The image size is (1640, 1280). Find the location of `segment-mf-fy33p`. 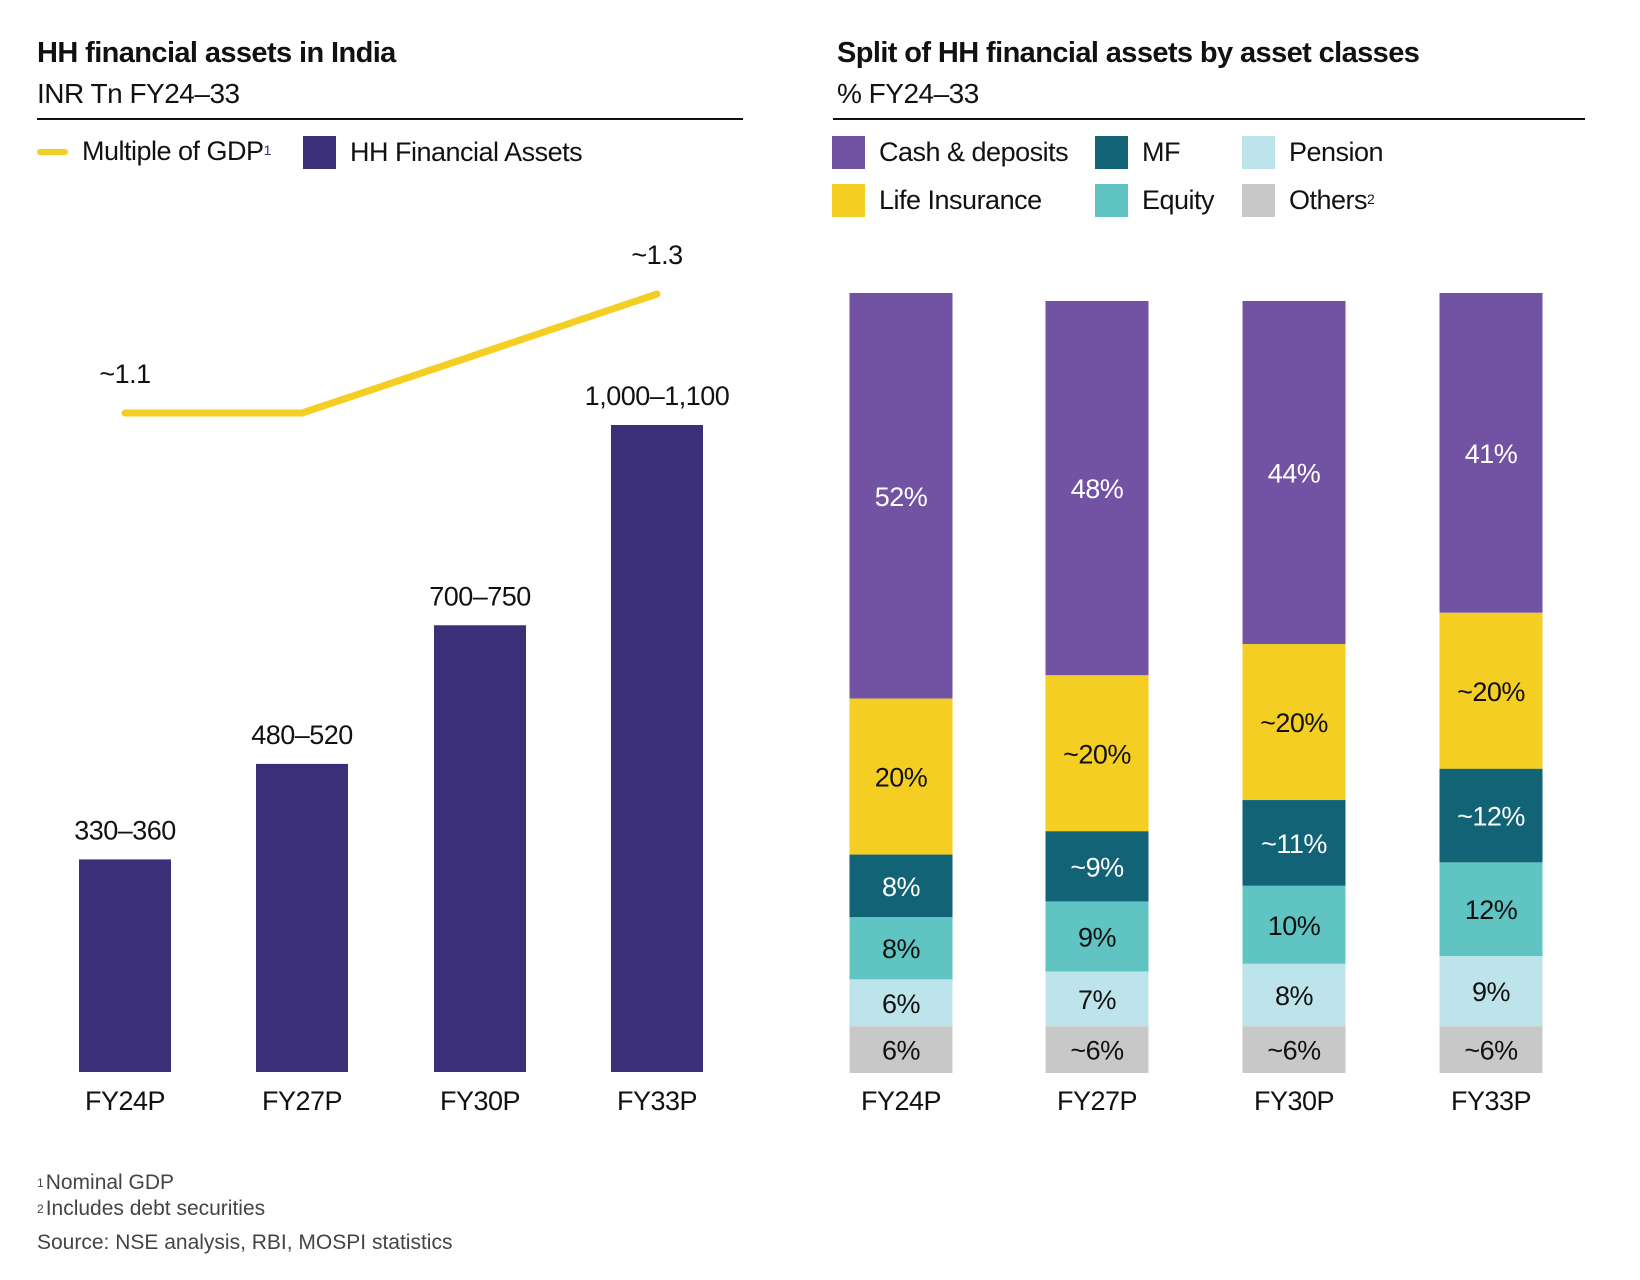

segment-mf-fy33p is located at coordinates (1491, 815).